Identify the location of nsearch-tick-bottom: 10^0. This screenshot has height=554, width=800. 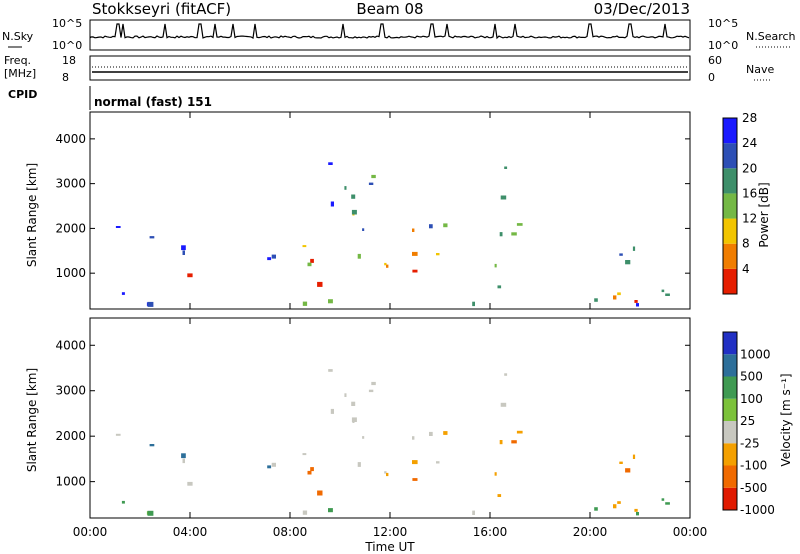
(723, 45).